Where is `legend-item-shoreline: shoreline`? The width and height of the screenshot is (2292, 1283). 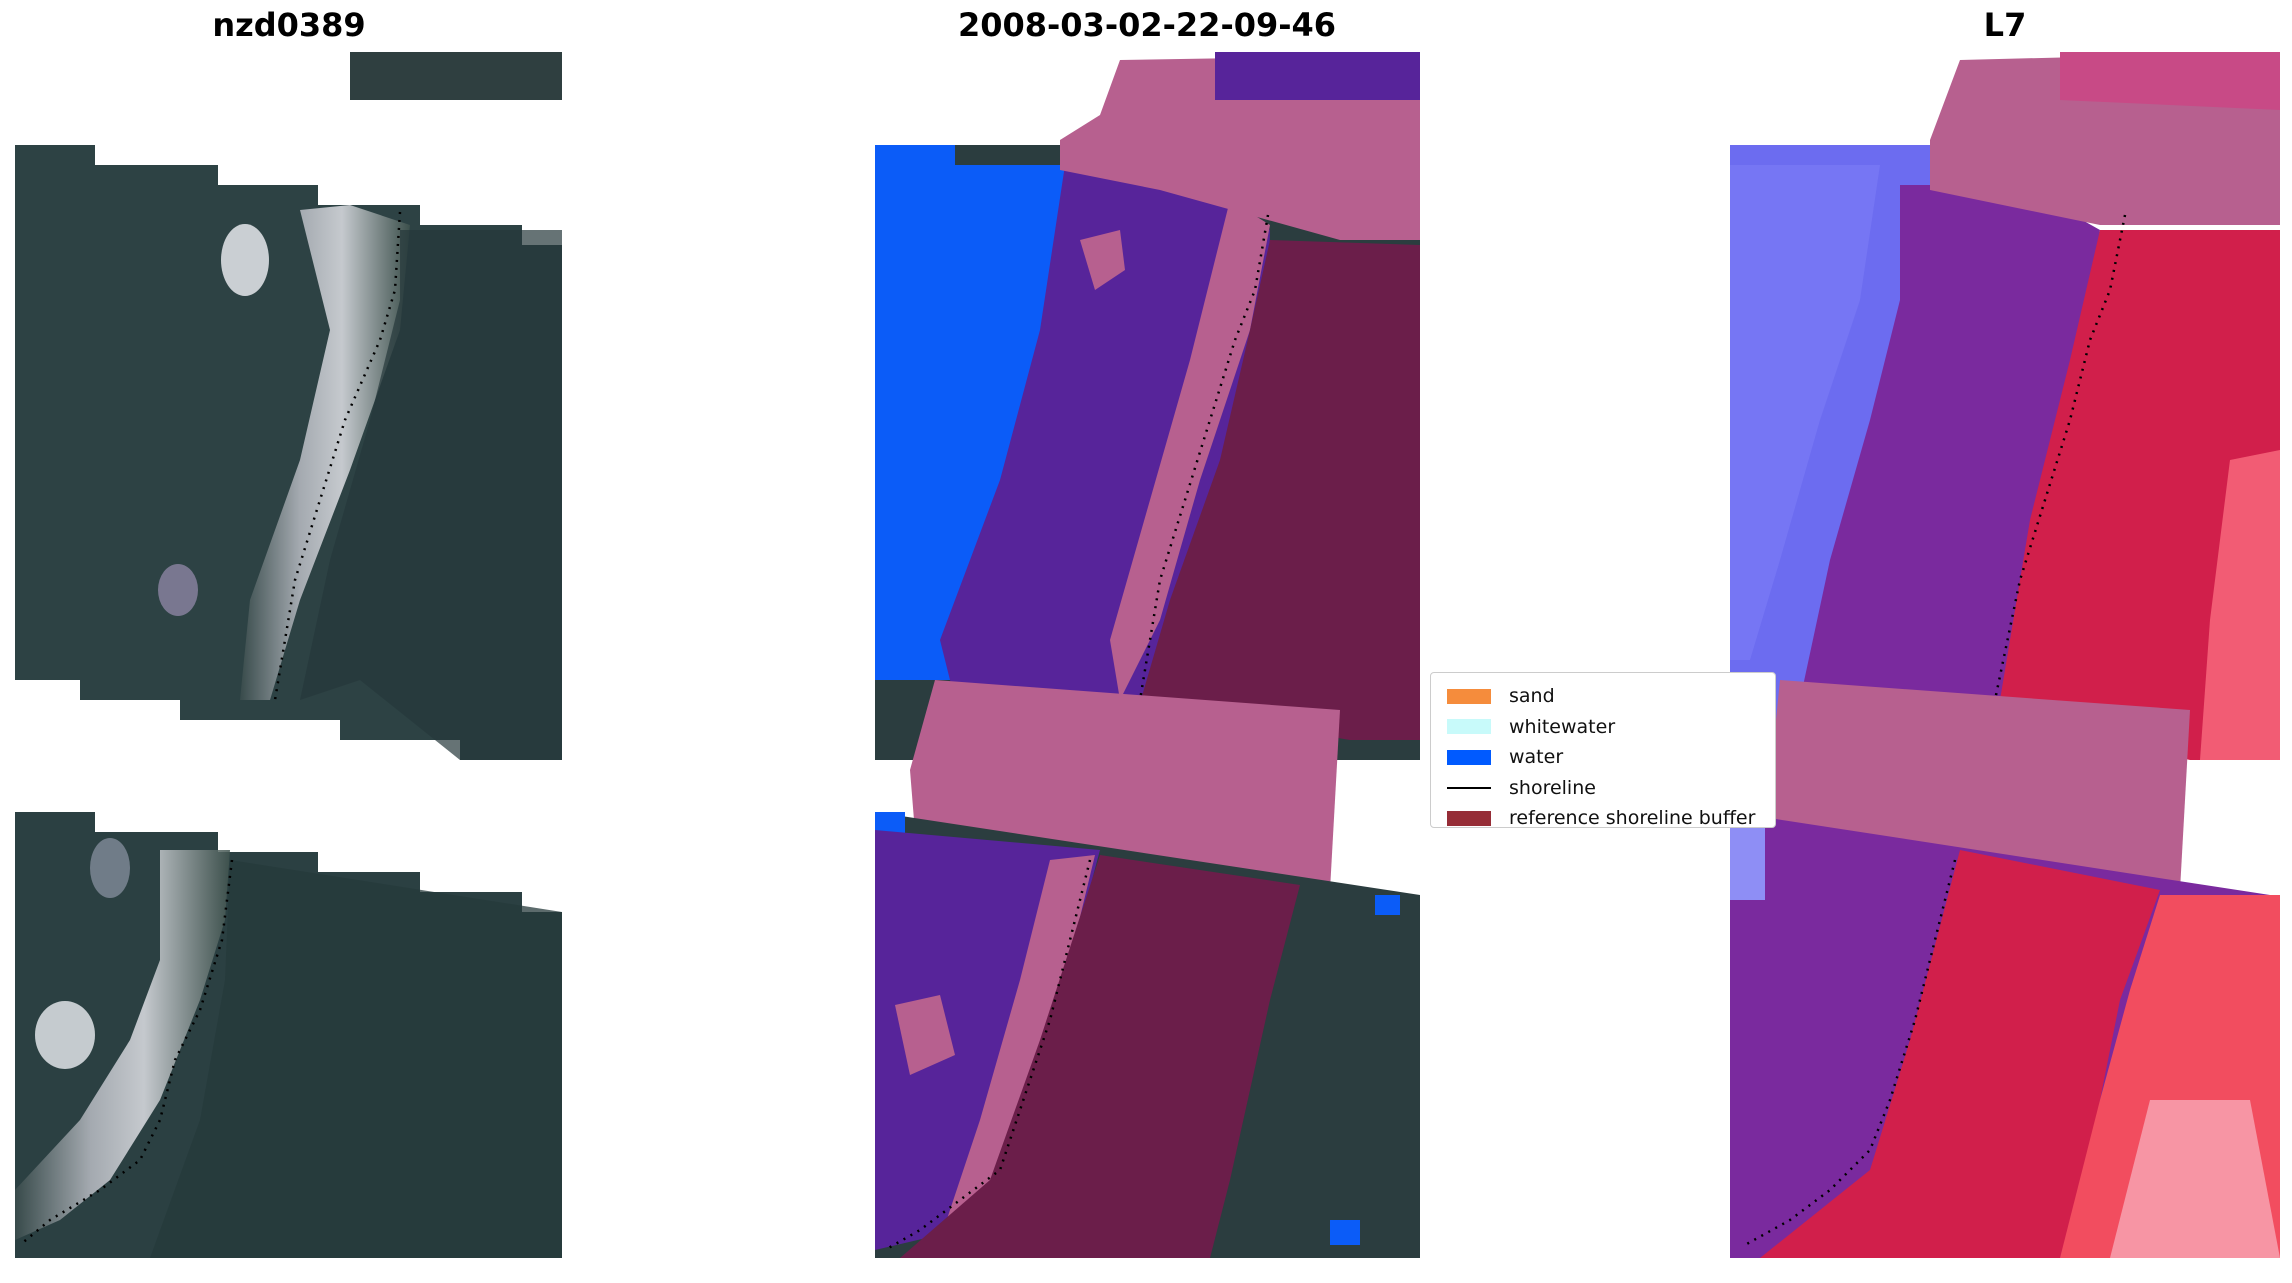
legend-item-shoreline: shoreline is located at coordinates (1611, 788).